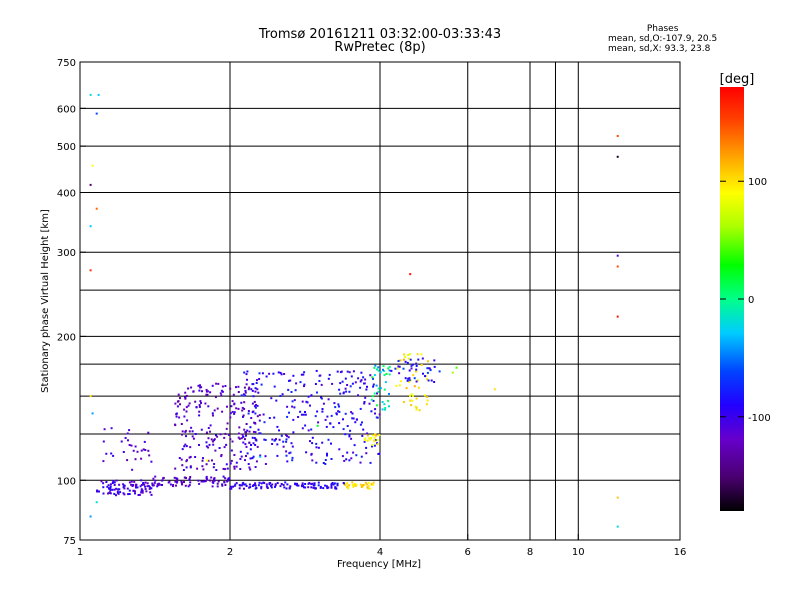 The width and height of the screenshot is (800, 600). What do you see at coordinates (530, 552) in the screenshot?
I see `x-tick-label: 8` at bounding box center [530, 552].